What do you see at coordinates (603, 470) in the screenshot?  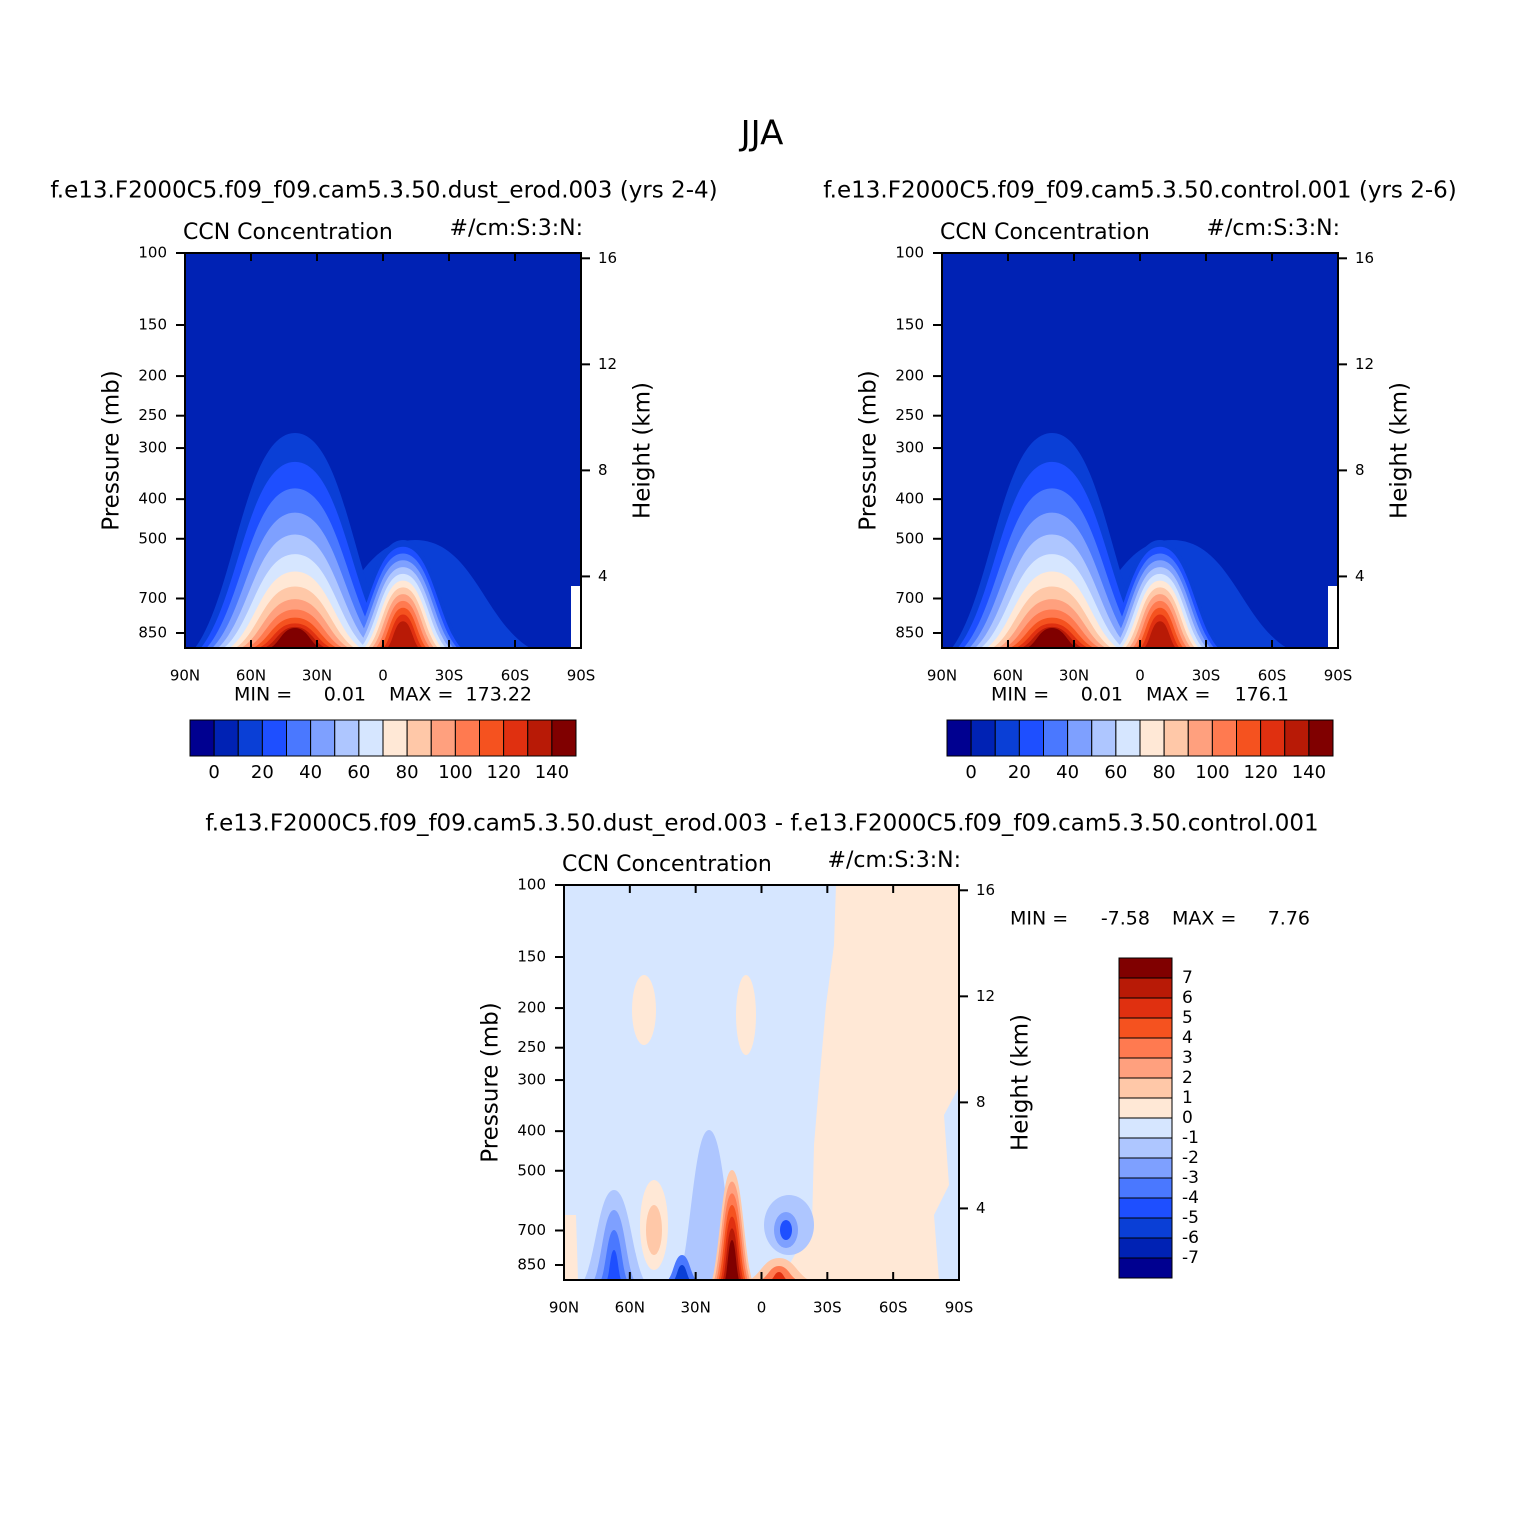 I see `y2-tick-label: 8` at bounding box center [603, 470].